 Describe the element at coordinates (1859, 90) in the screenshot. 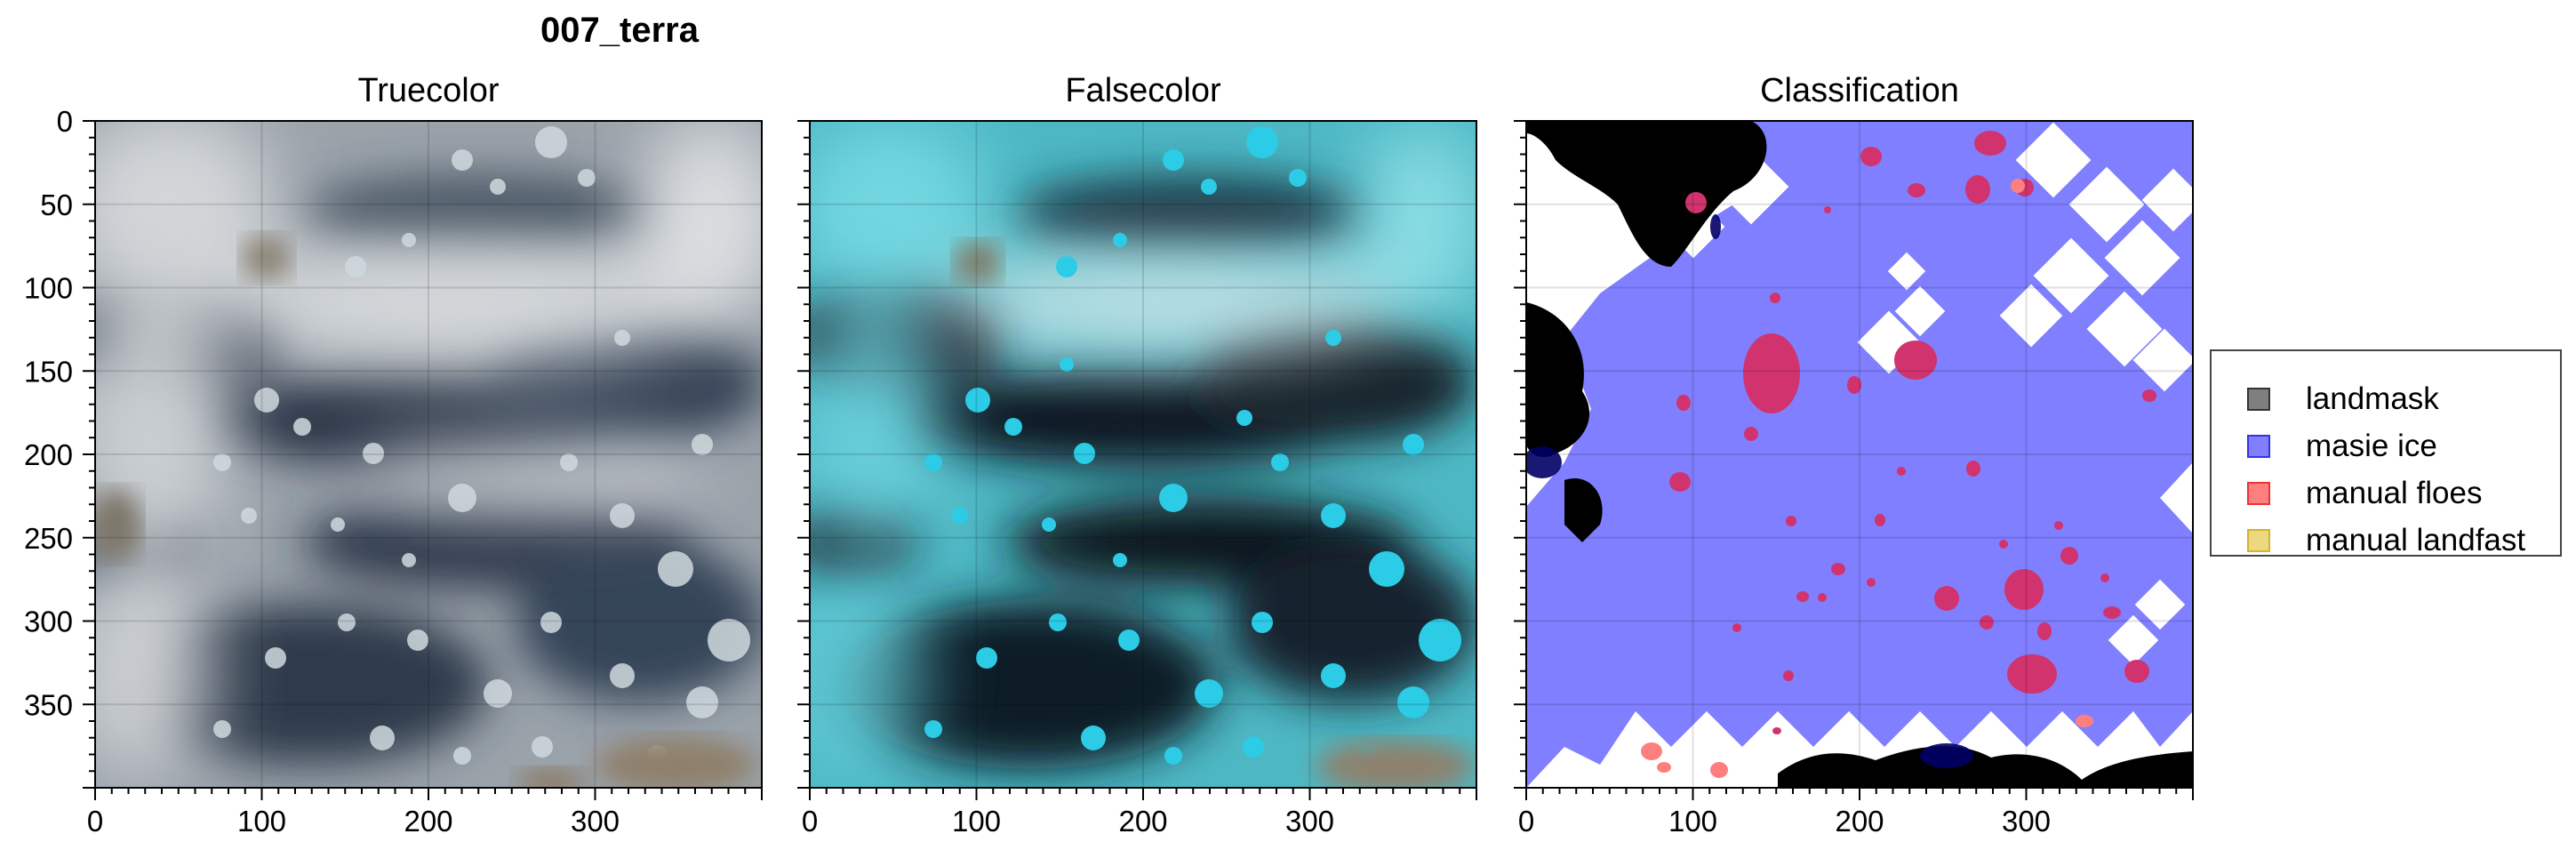

I see `panel-title-classification: Classification` at that location.